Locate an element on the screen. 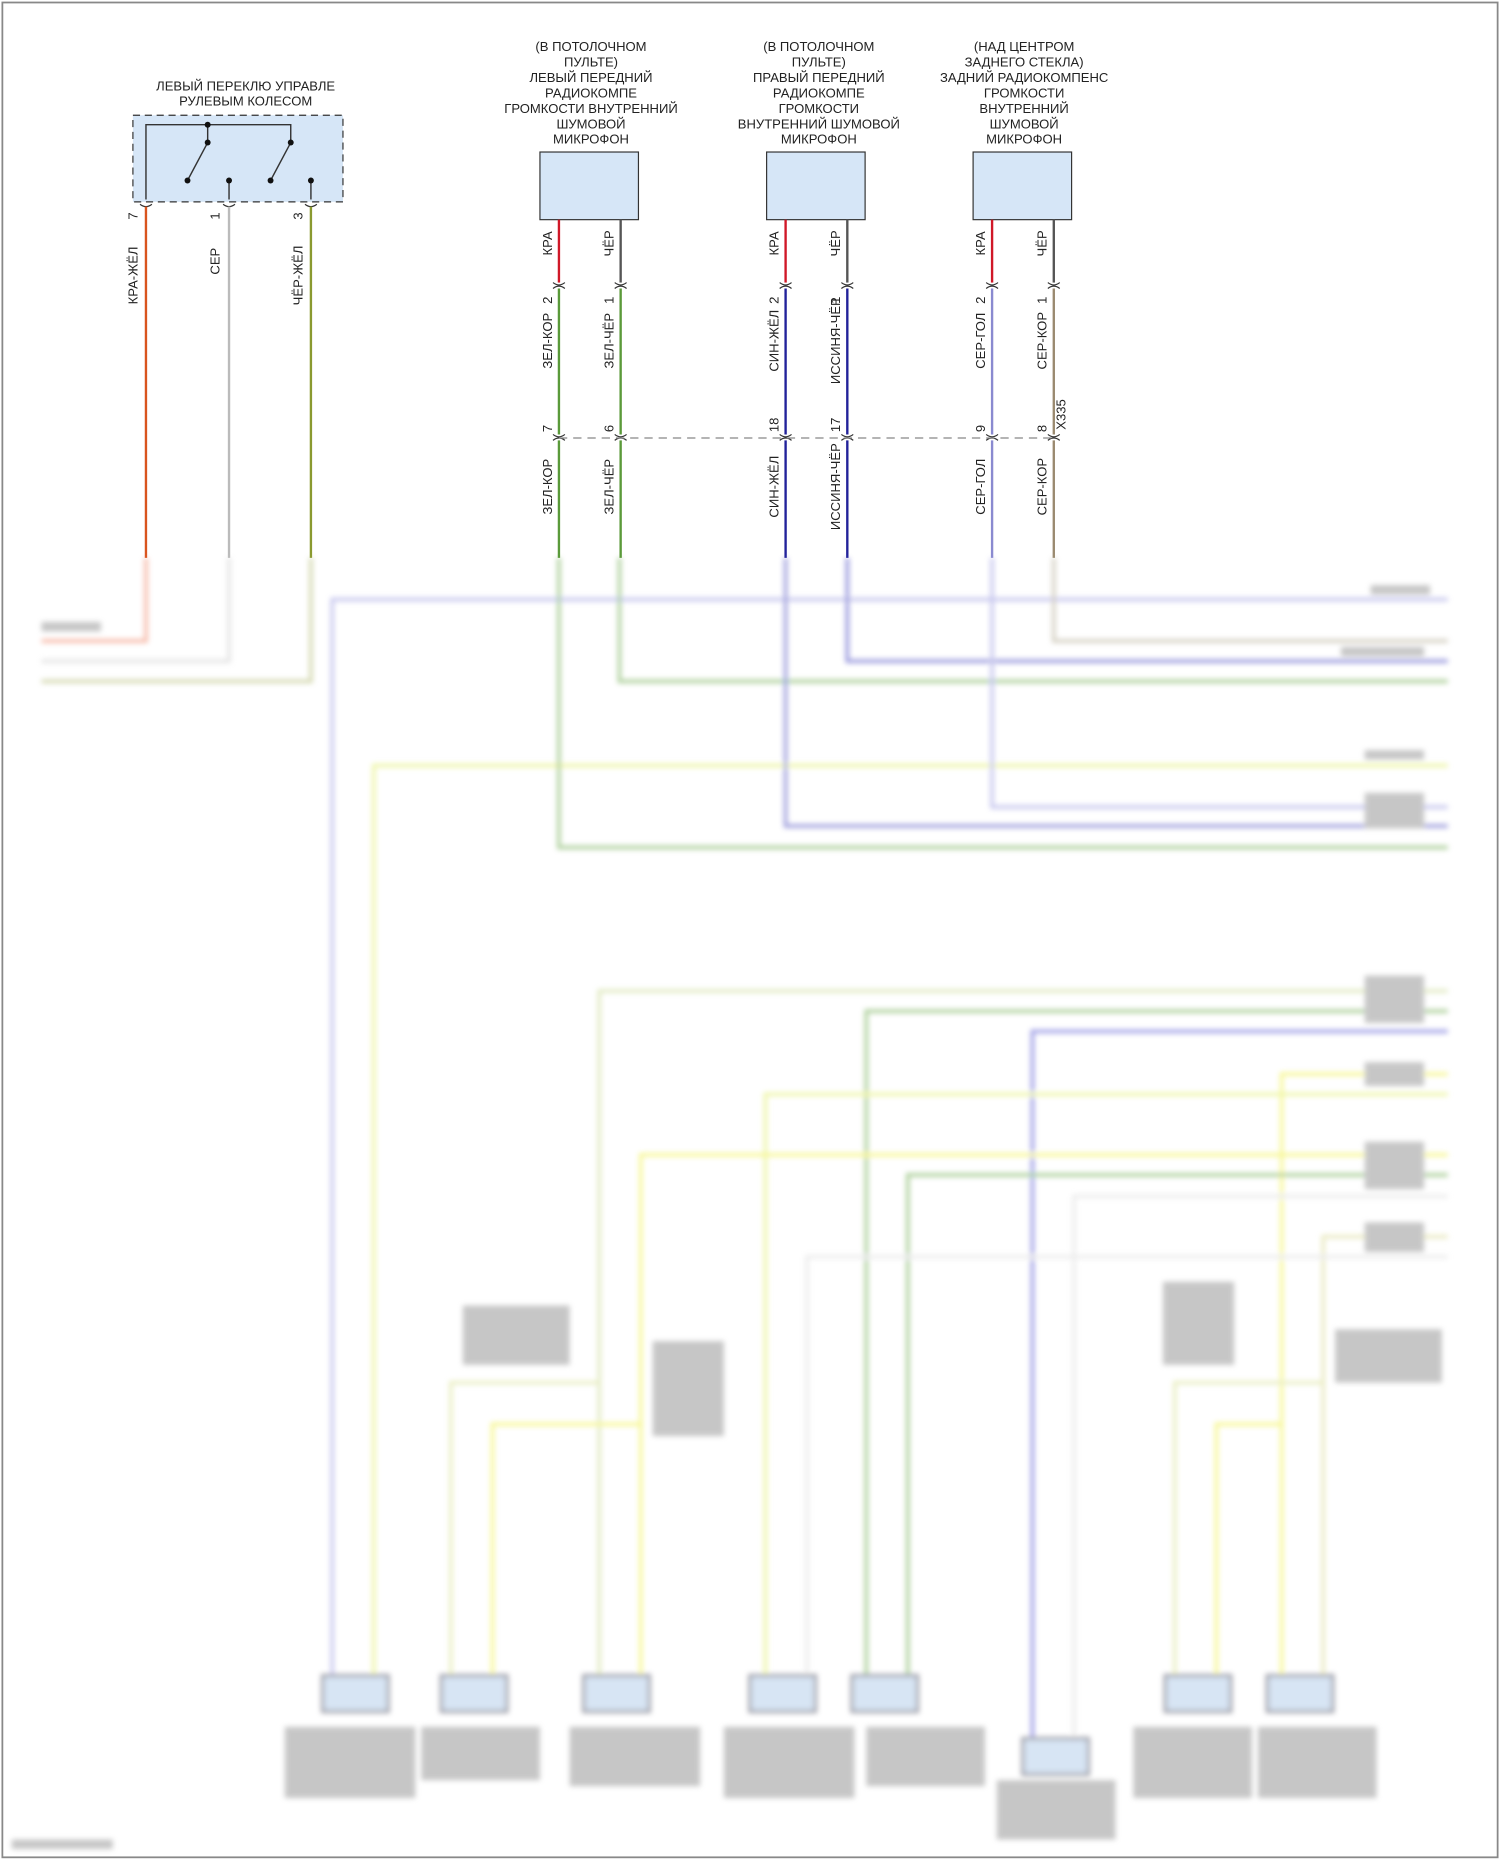 The height and width of the screenshot is (1861, 1500). pin-number: 9 is located at coordinates (980, 428).